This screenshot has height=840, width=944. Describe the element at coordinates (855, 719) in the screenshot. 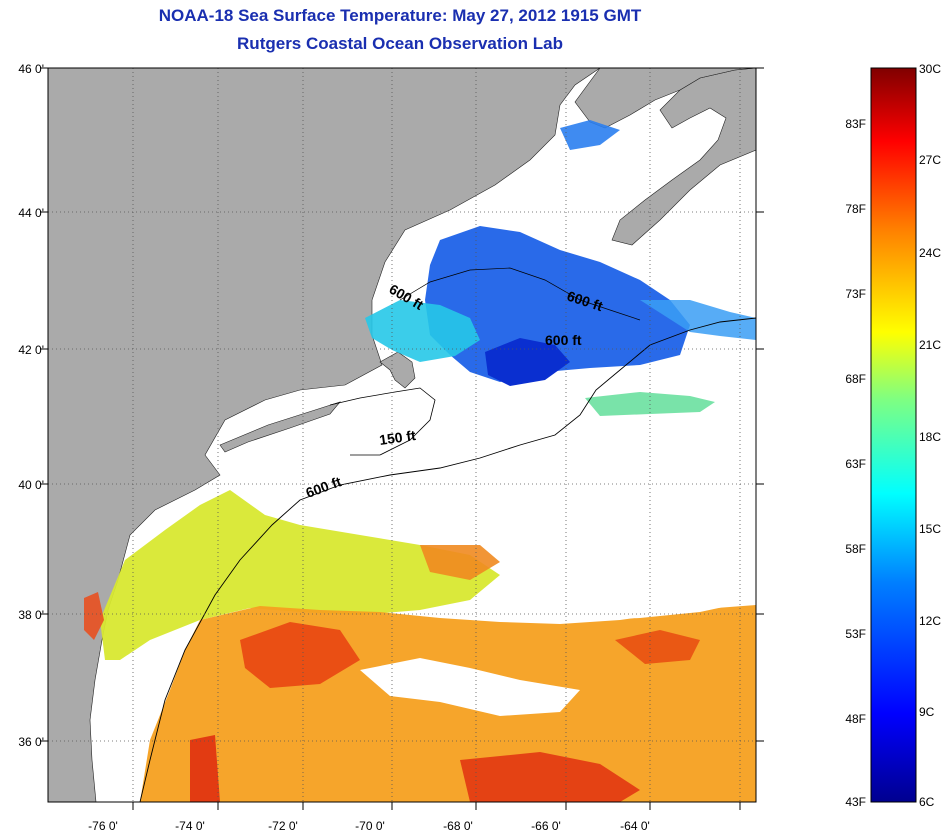

I see `colorbar-f-label-48: 48F` at that location.